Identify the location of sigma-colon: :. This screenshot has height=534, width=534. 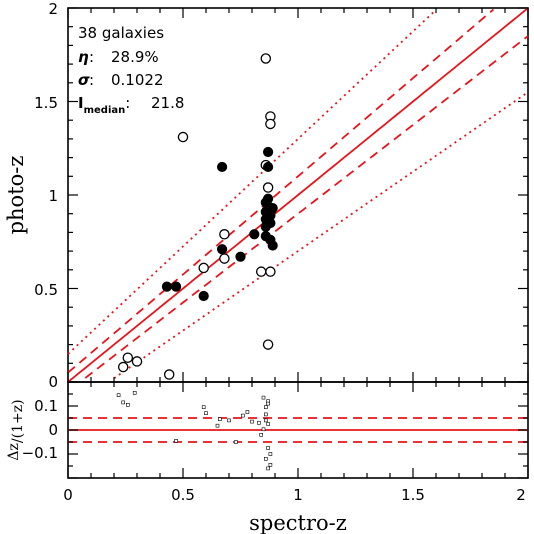
(91, 80).